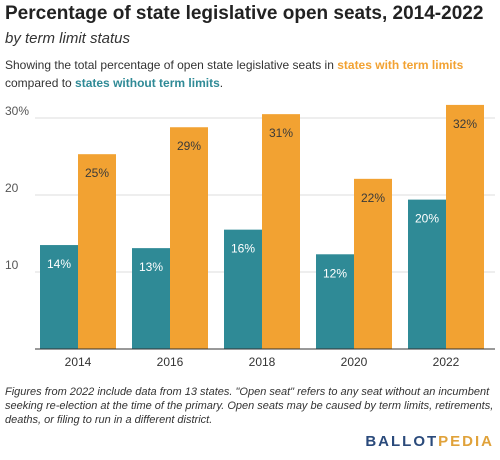  What do you see at coordinates (97, 173) in the screenshot?
I see `data-label: 25%` at bounding box center [97, 173].